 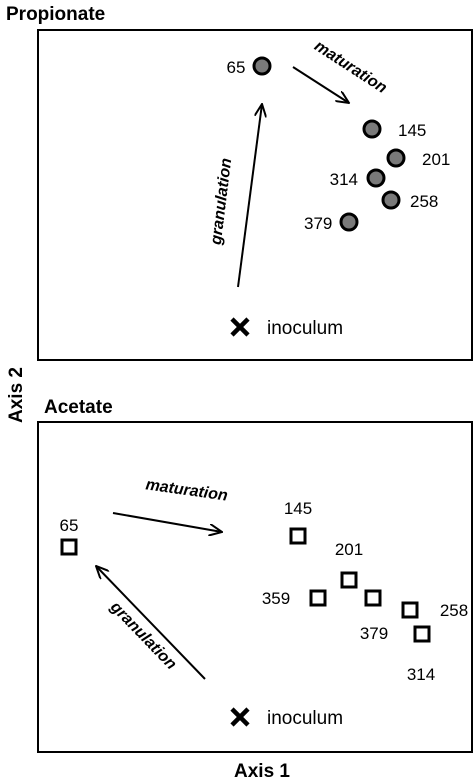 I want to click on acetate-point-label-314: 314, so click(x=421, y=674).